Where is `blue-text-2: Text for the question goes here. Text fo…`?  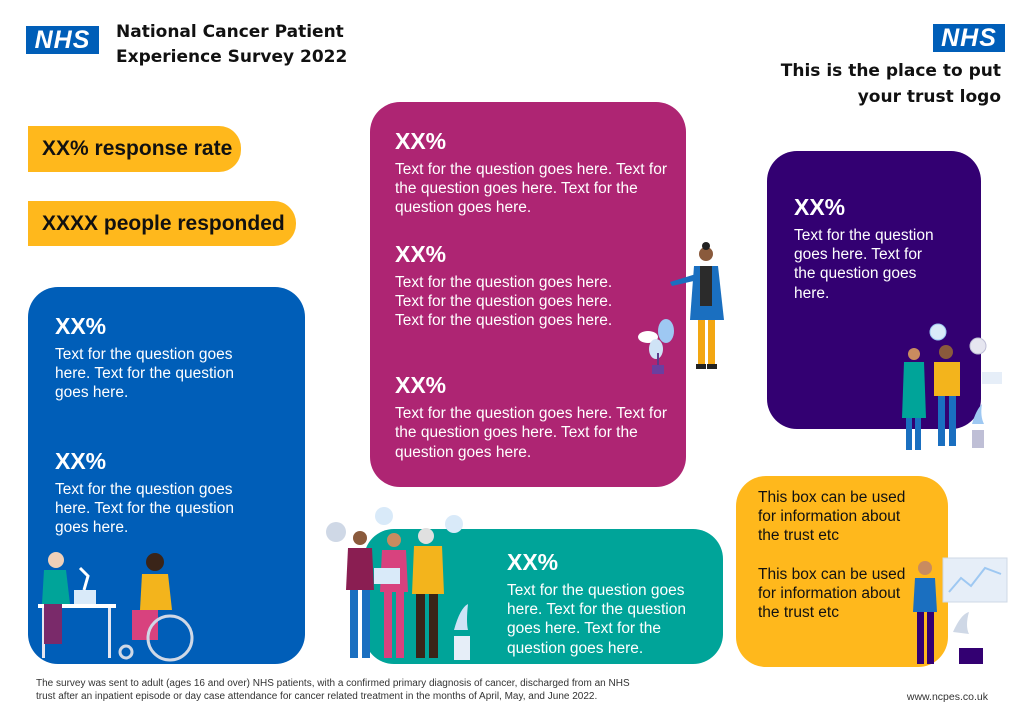
blue-text-2: Text for the question goes here. Text fo… is located at coordinates (144, 508).